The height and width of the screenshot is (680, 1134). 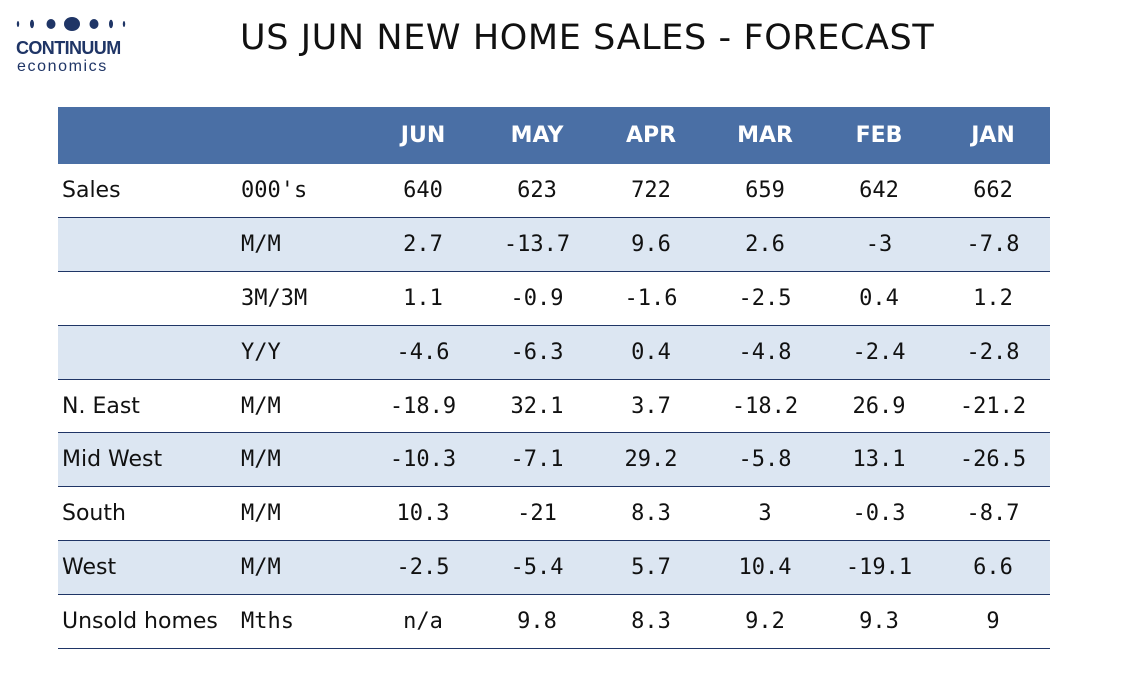 What do you see at coordinates (537, 135) in the screenshot?
I see `column-header: MAY` at bounding box center [537, 135].